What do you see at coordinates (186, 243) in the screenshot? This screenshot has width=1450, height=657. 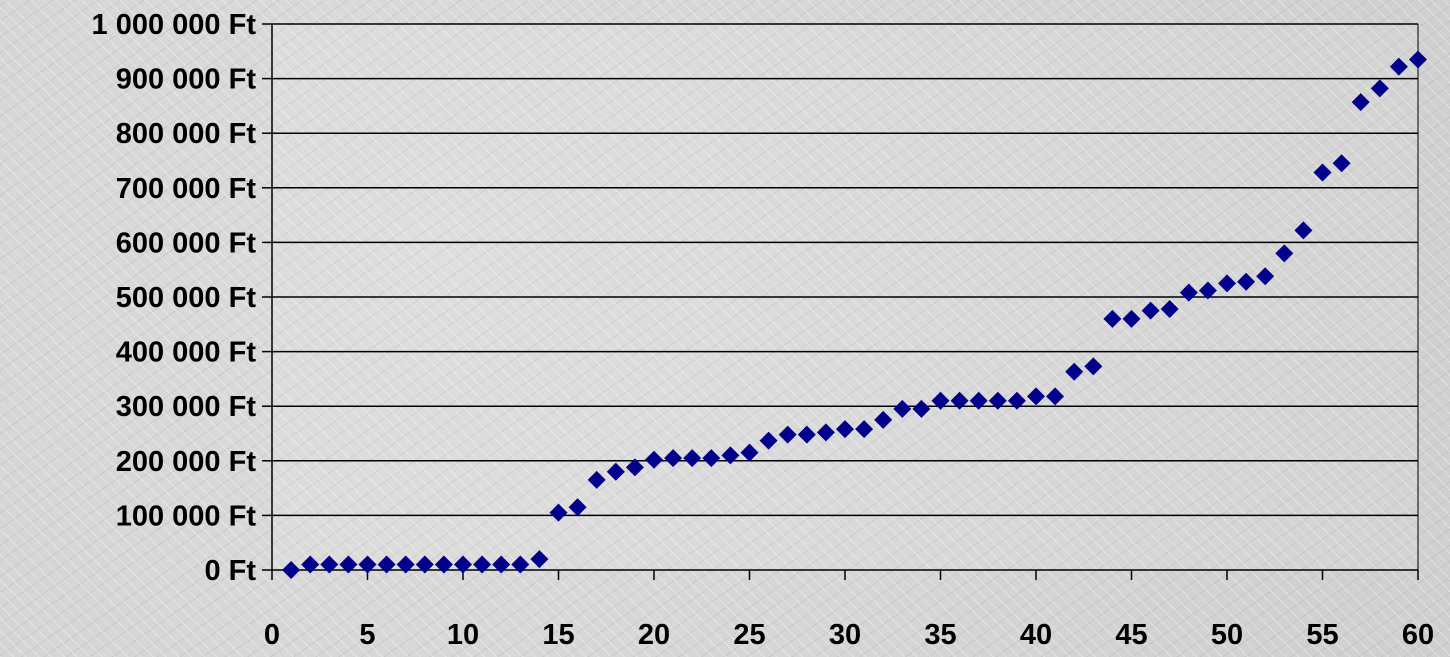 I see `y-tick-label: 600 000 Ft` at bounding box center [186, 243].